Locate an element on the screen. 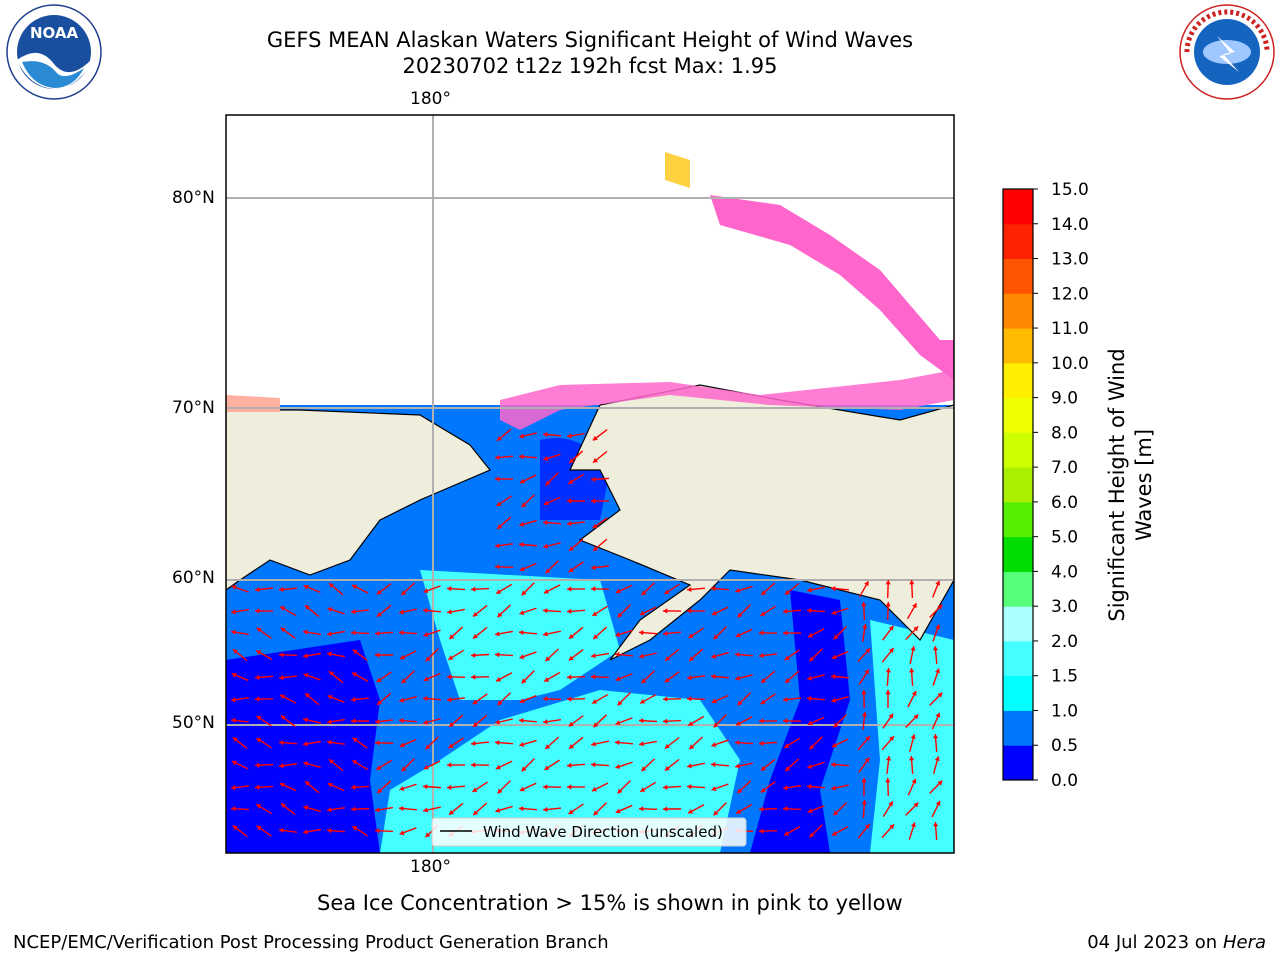  colorbar-title-line1: Significant Height of Wind is located at coordinates (1117, 484).